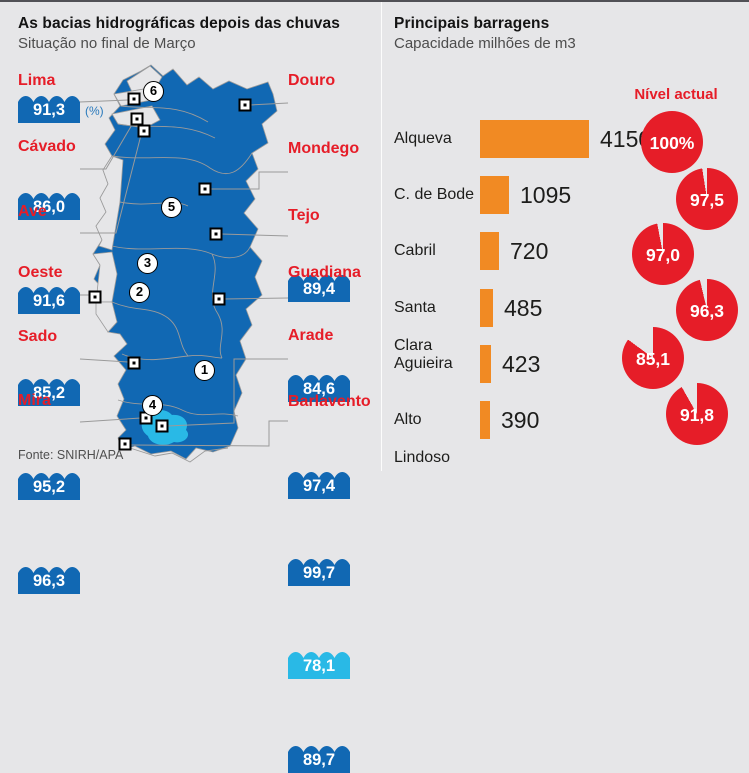 The image size is (749, 773). I want to click on dam-name: Alto Lindoso, so click(422, 438).